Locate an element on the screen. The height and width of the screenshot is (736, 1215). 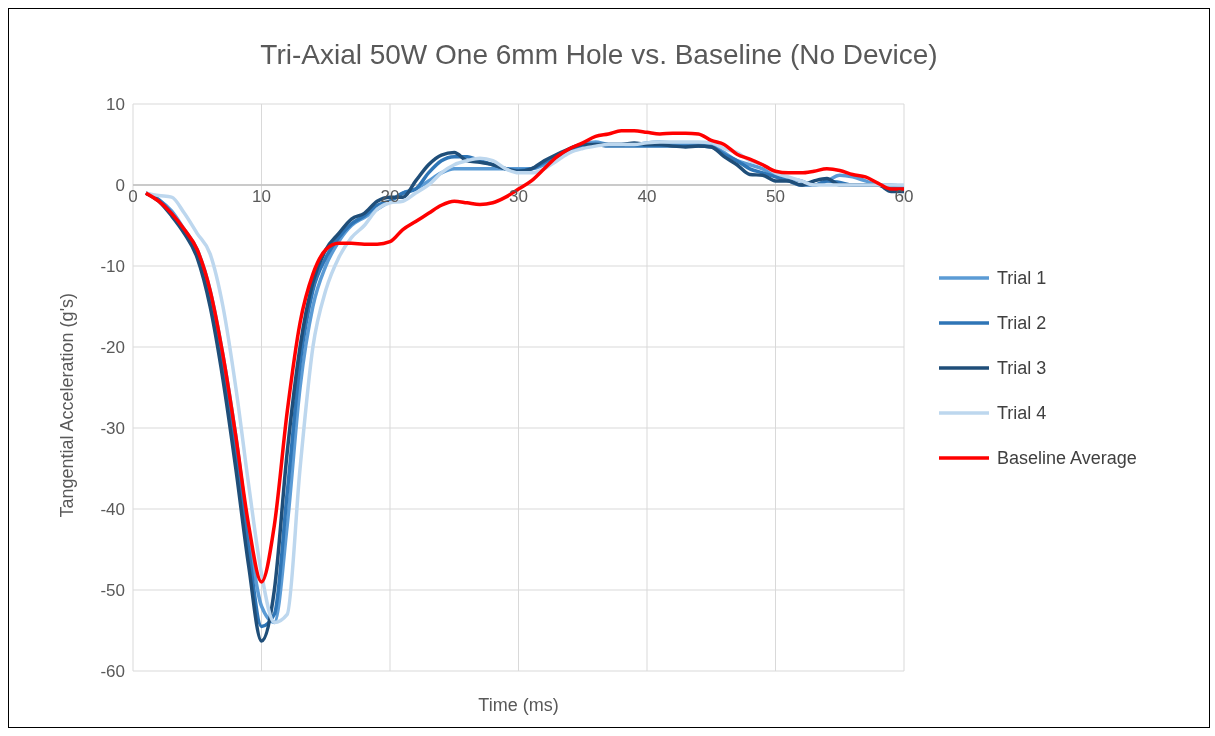
x-tick-label: 0 is located at coordinates (133, 196).